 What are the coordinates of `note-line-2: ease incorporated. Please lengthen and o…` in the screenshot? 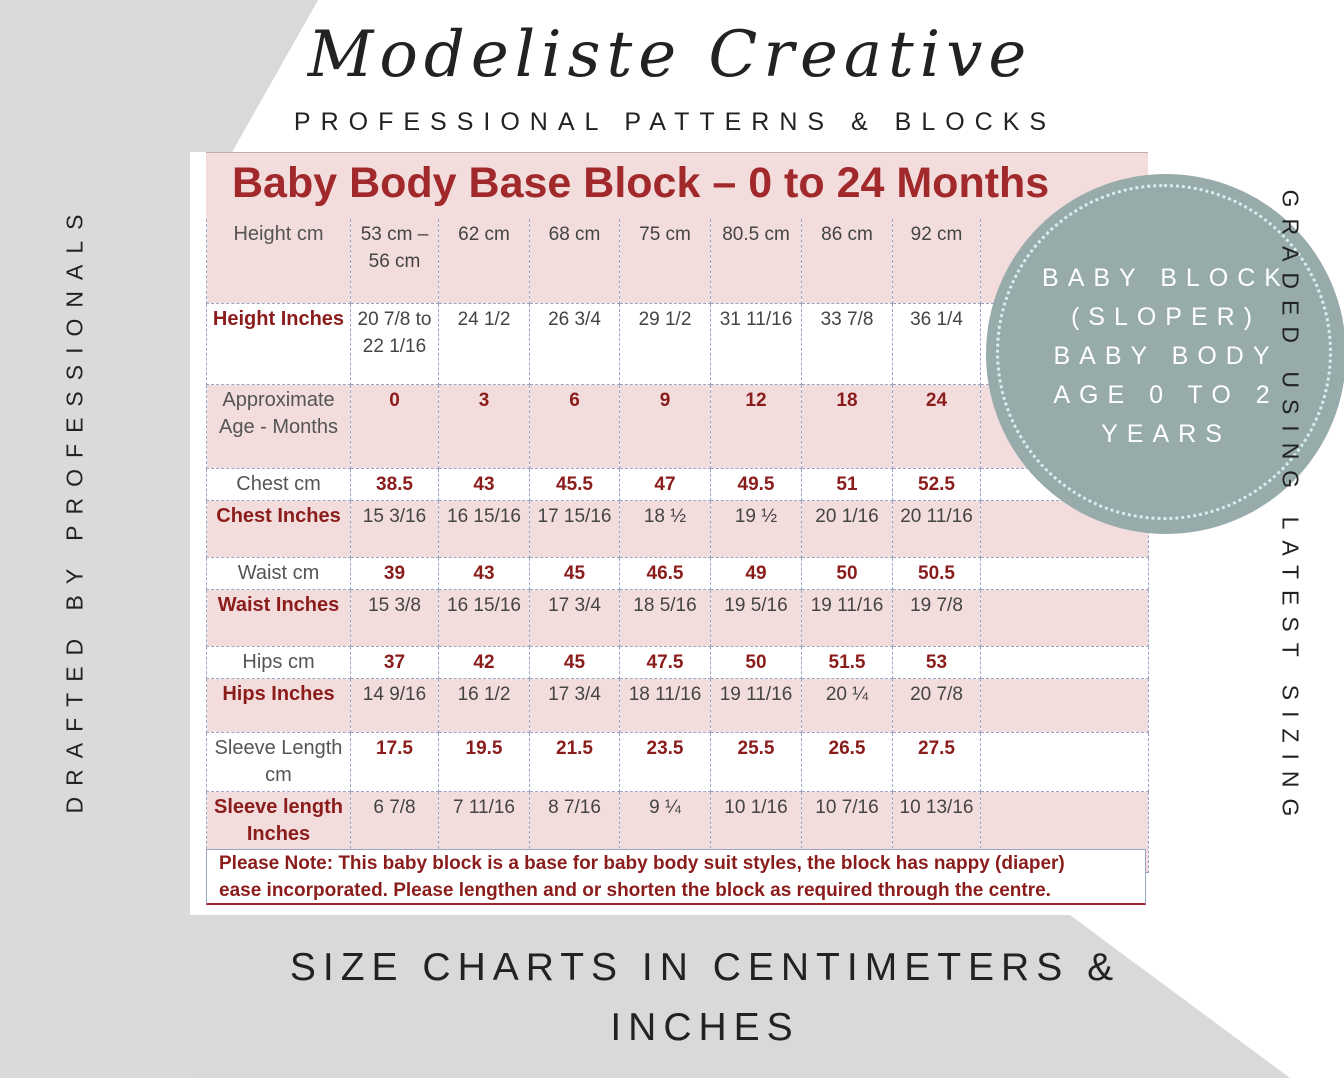 It's located at (635, 890).